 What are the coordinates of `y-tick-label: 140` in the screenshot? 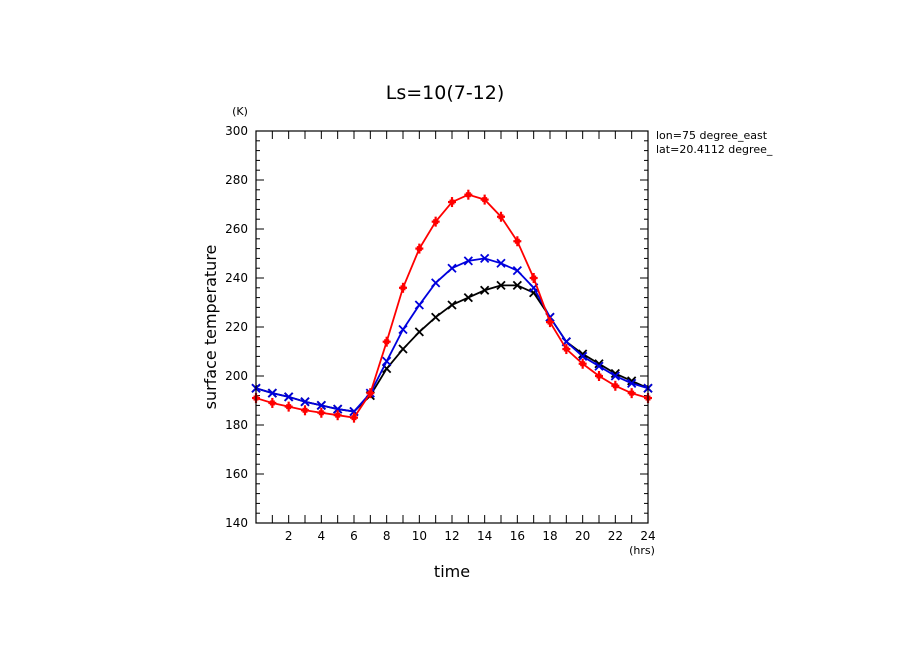 It's located at (236, 523).